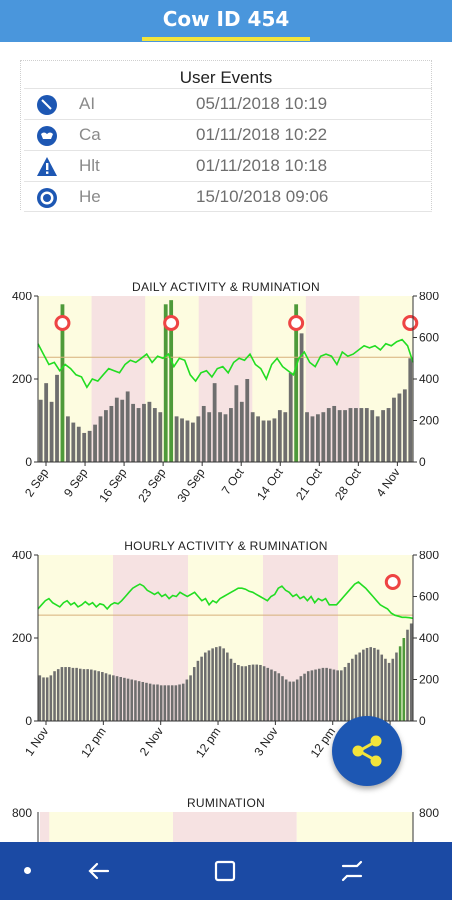 The height and width of the screenshot is (900, 452). I want to click on band-normal, so click(111, 827).